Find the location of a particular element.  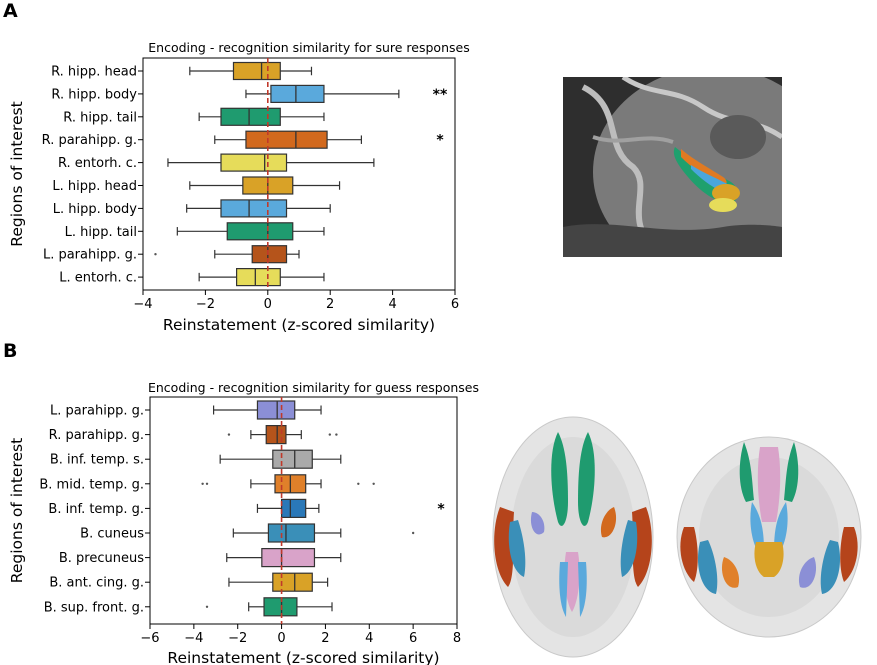

y-tick-label: B. inf. temp. s. is located at coordinates (97, 460).